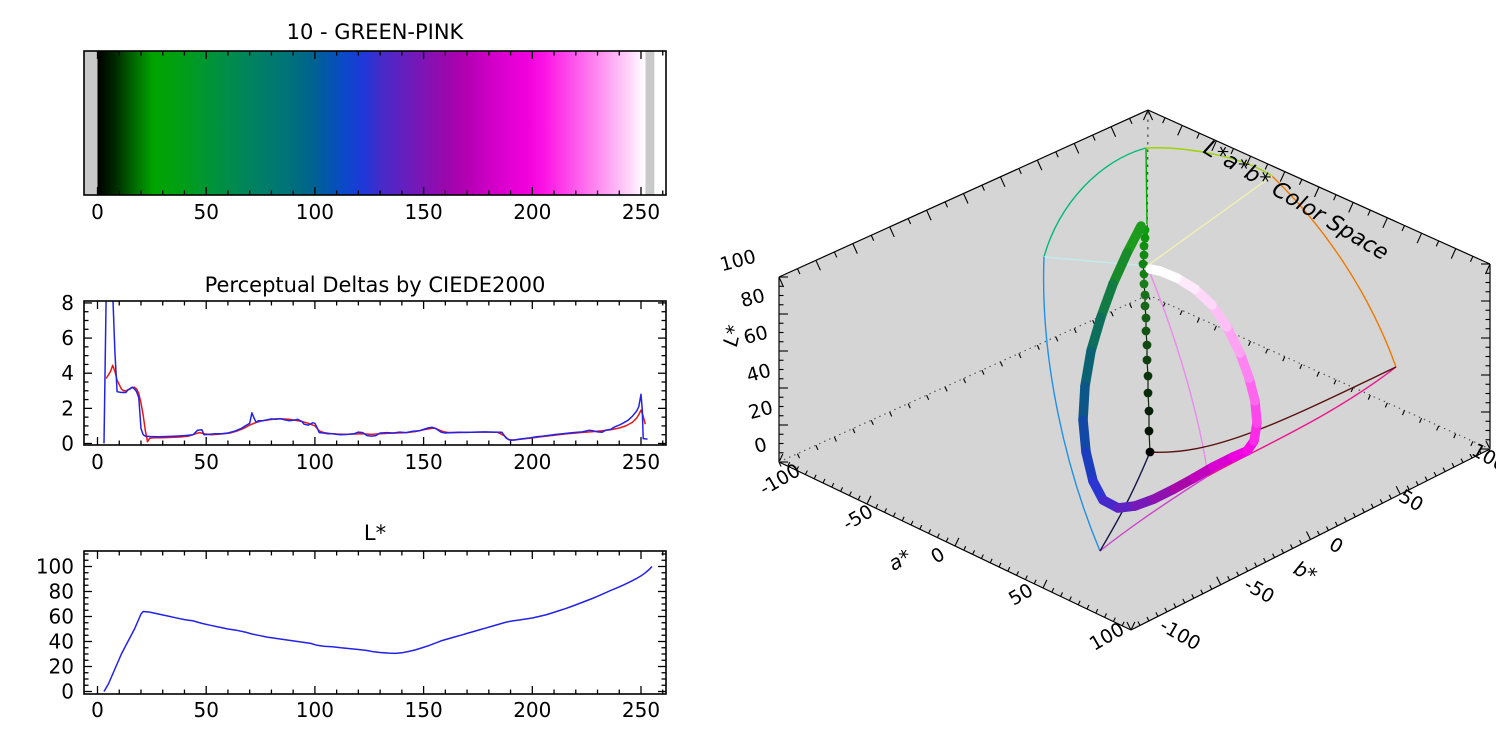 The height and width of the screenshot is (748, 1496). What do you see at coordinates (67, 373) in the screenshot?
I see `svg-text: 4` at bounding box center [67, 373].